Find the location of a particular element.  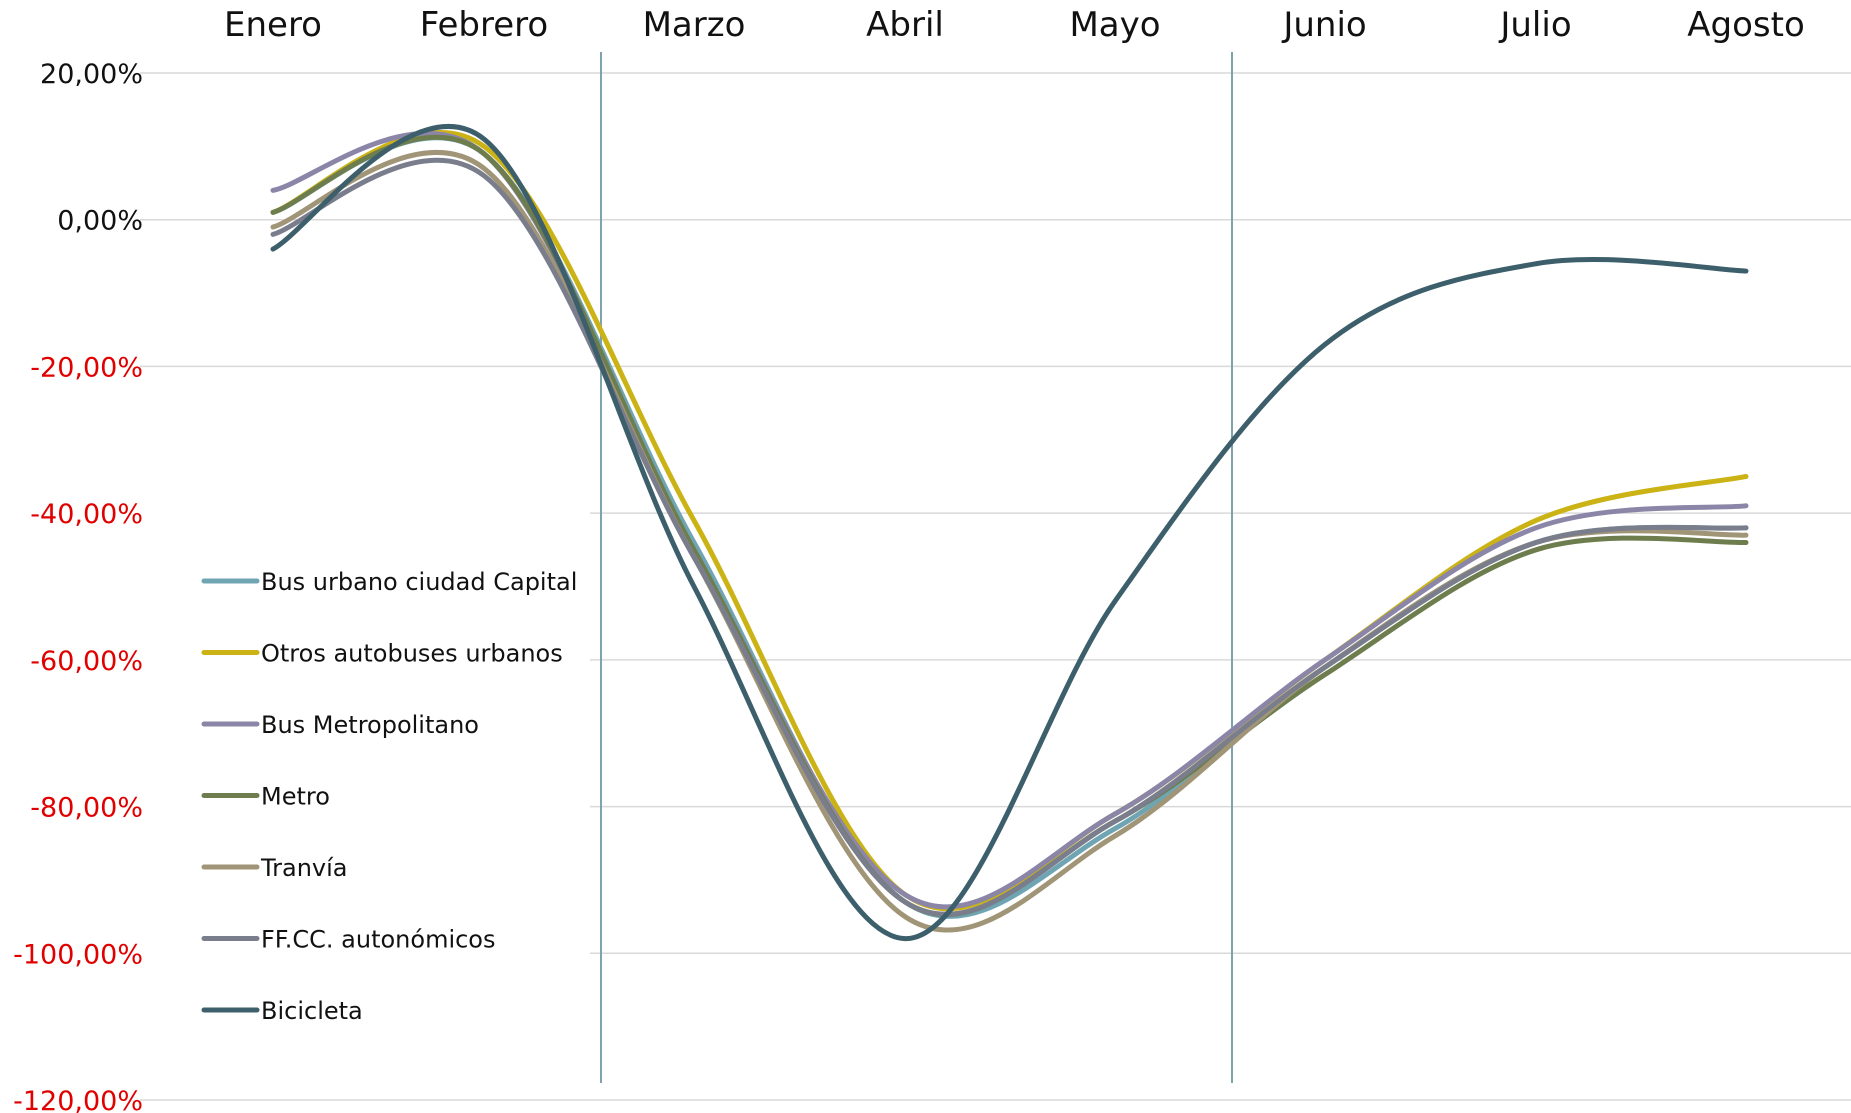

month-label: Abril is located at coordinates (905, 25).